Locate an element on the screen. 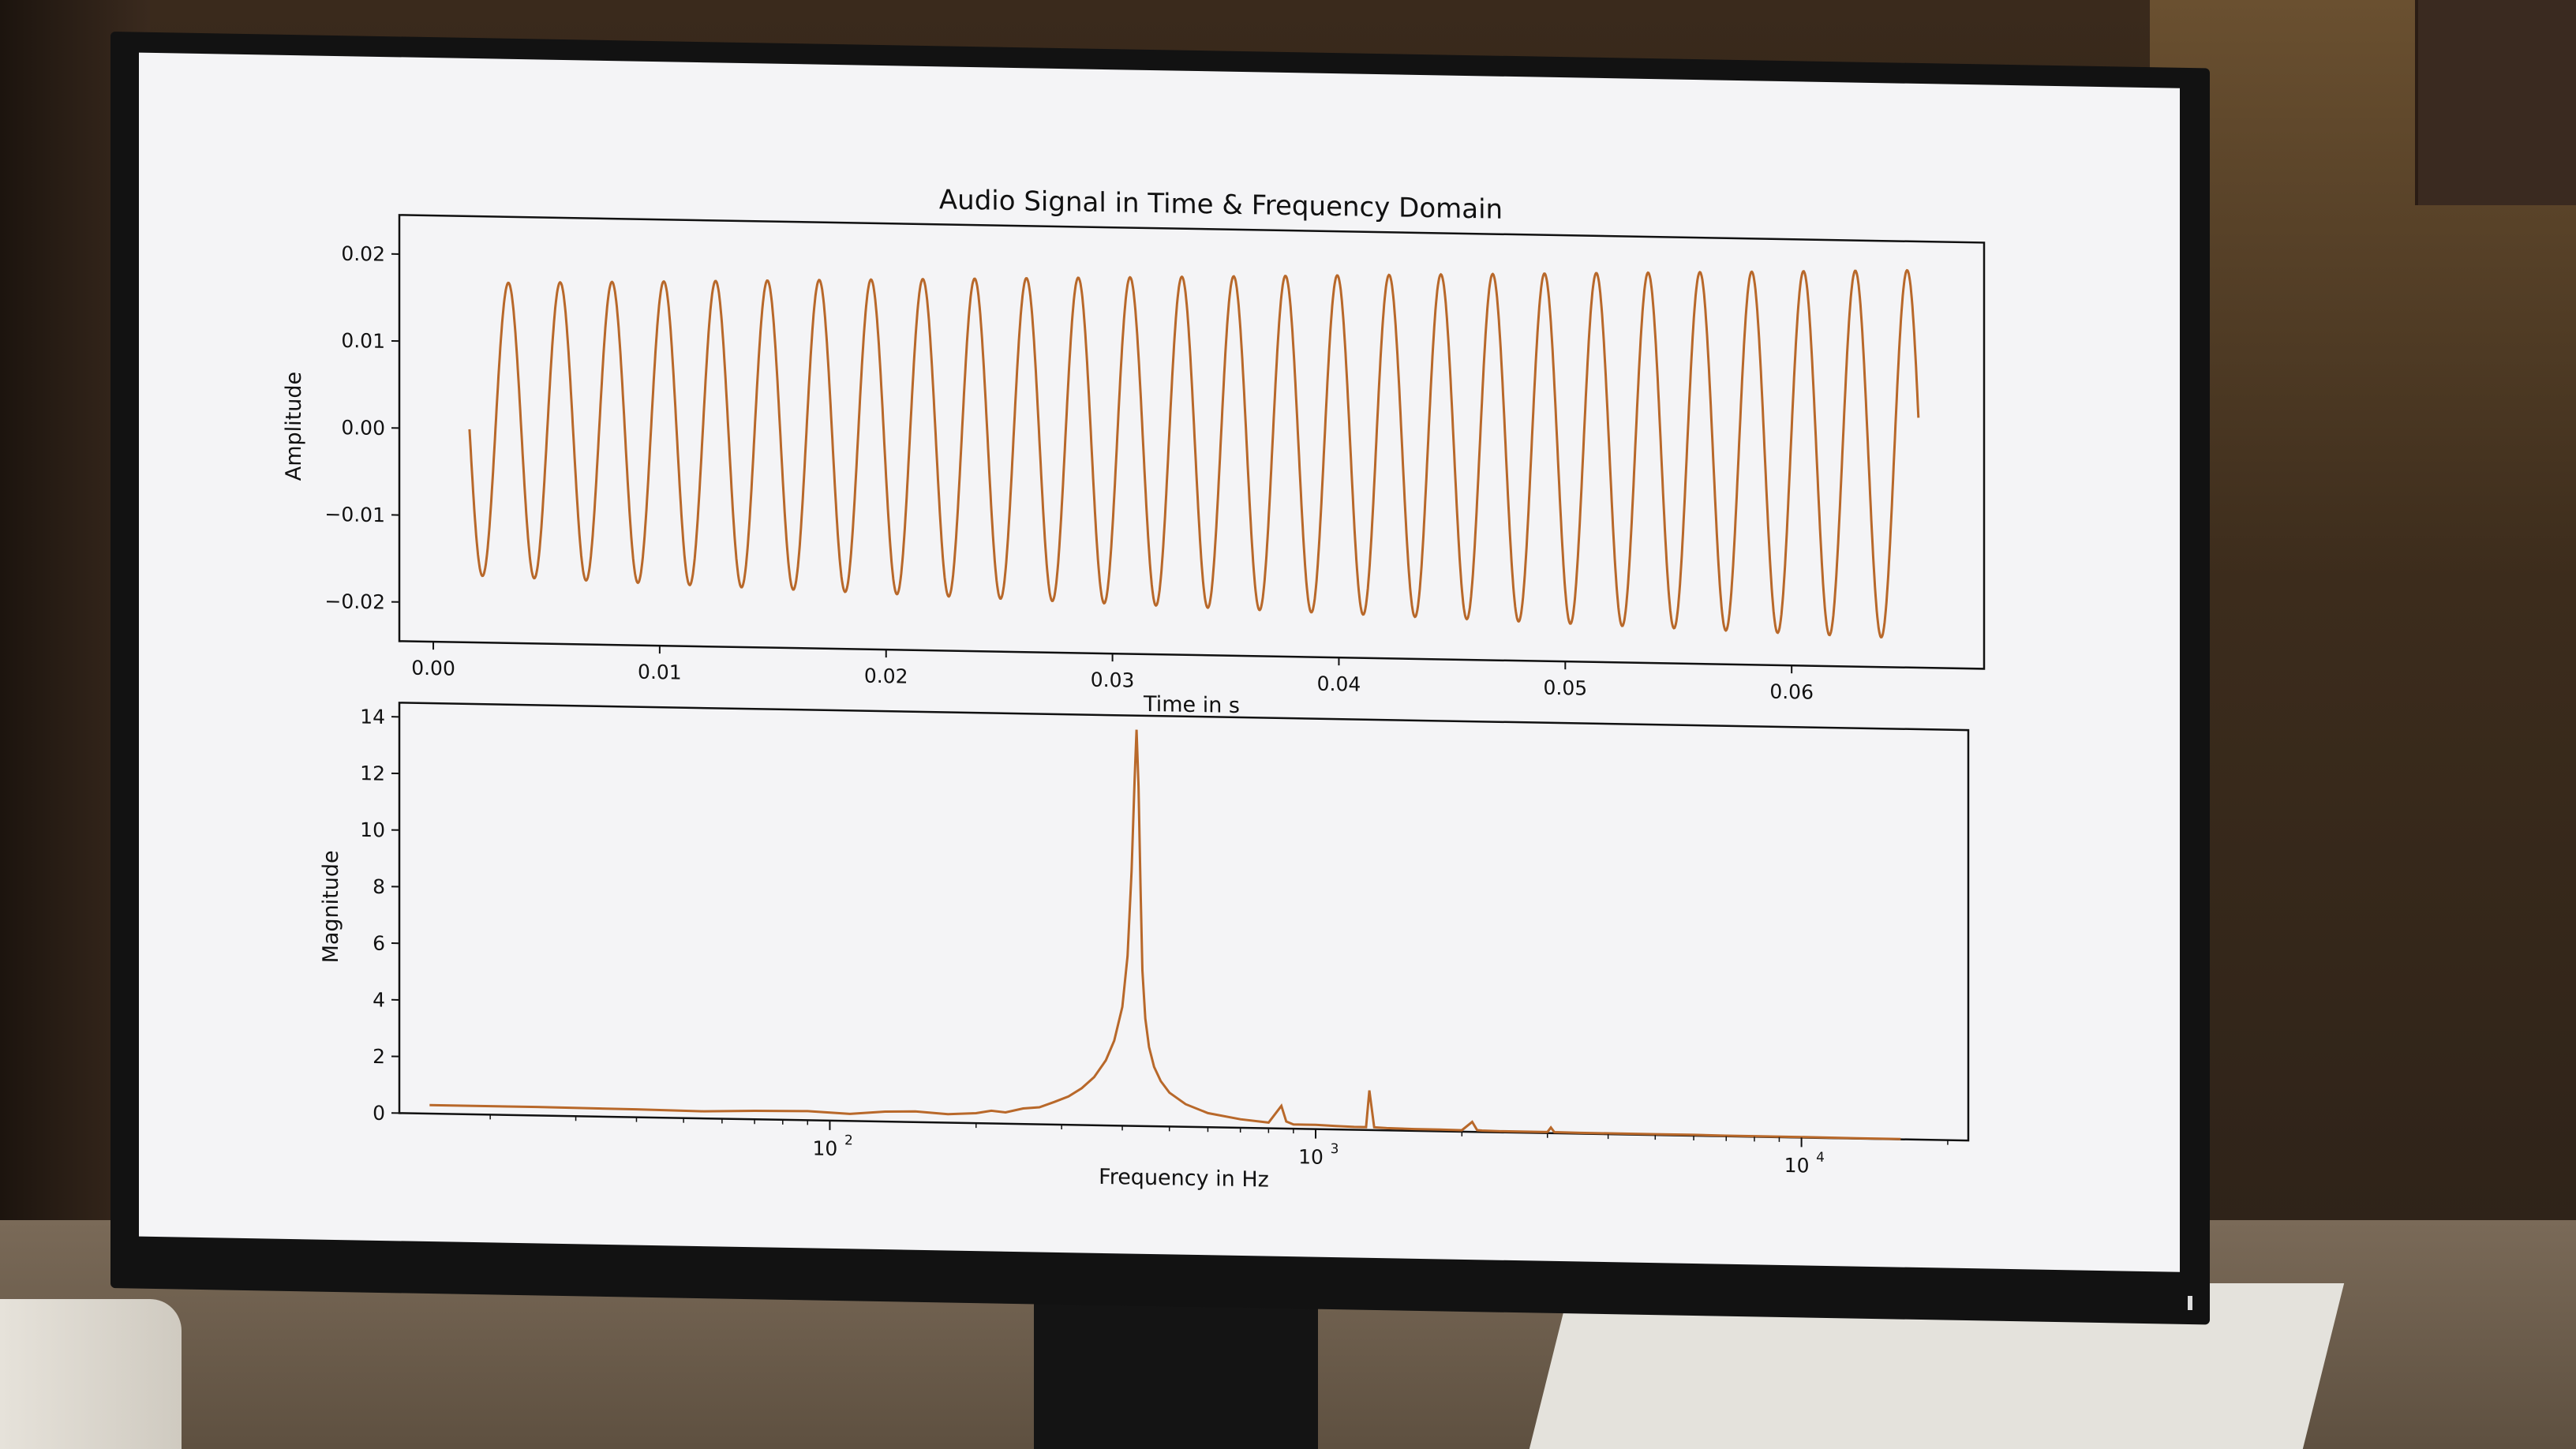 This screenshot has height=1449, width=2576. time-ytick-label: 0.02 is located at coordinates (363, 254).